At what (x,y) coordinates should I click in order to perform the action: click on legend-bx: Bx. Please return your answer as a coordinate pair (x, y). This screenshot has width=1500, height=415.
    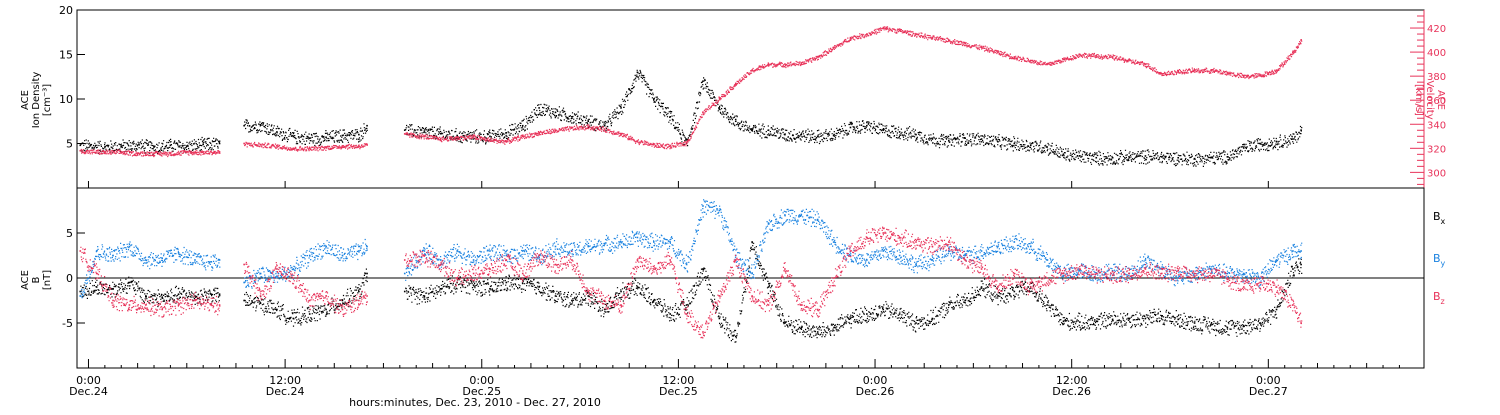
    Looking at the image, I should click on (1439, 218).